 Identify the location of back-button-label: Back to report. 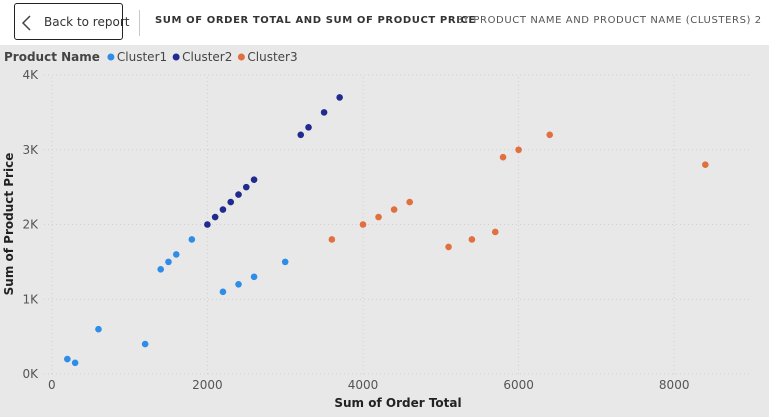
(87, 22).